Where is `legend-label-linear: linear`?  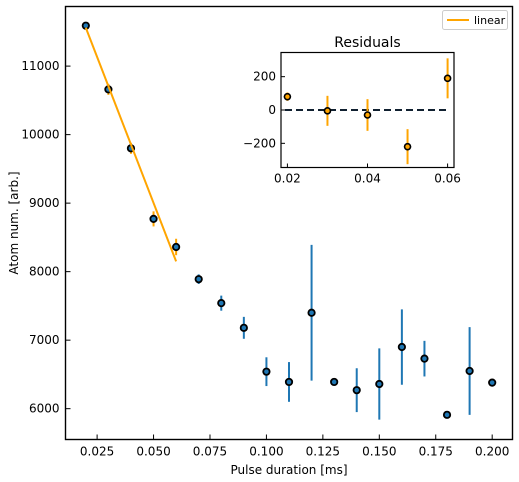 legend-label-linear: linear is located at coordinates (490, 20).